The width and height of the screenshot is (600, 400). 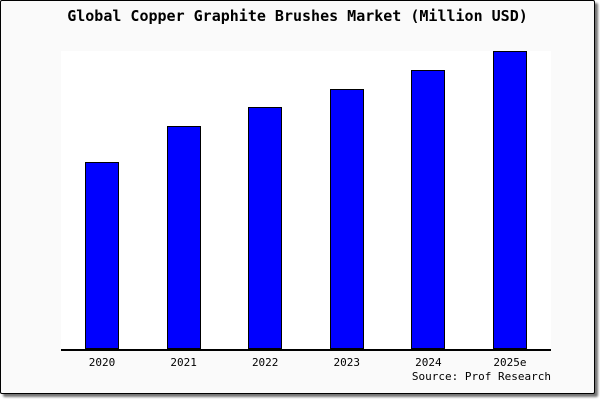 What do you see at coordinates (481, 376) in the screenshot?
I see `source-note: Source: Prof Research` at bounding box center [481, 376].